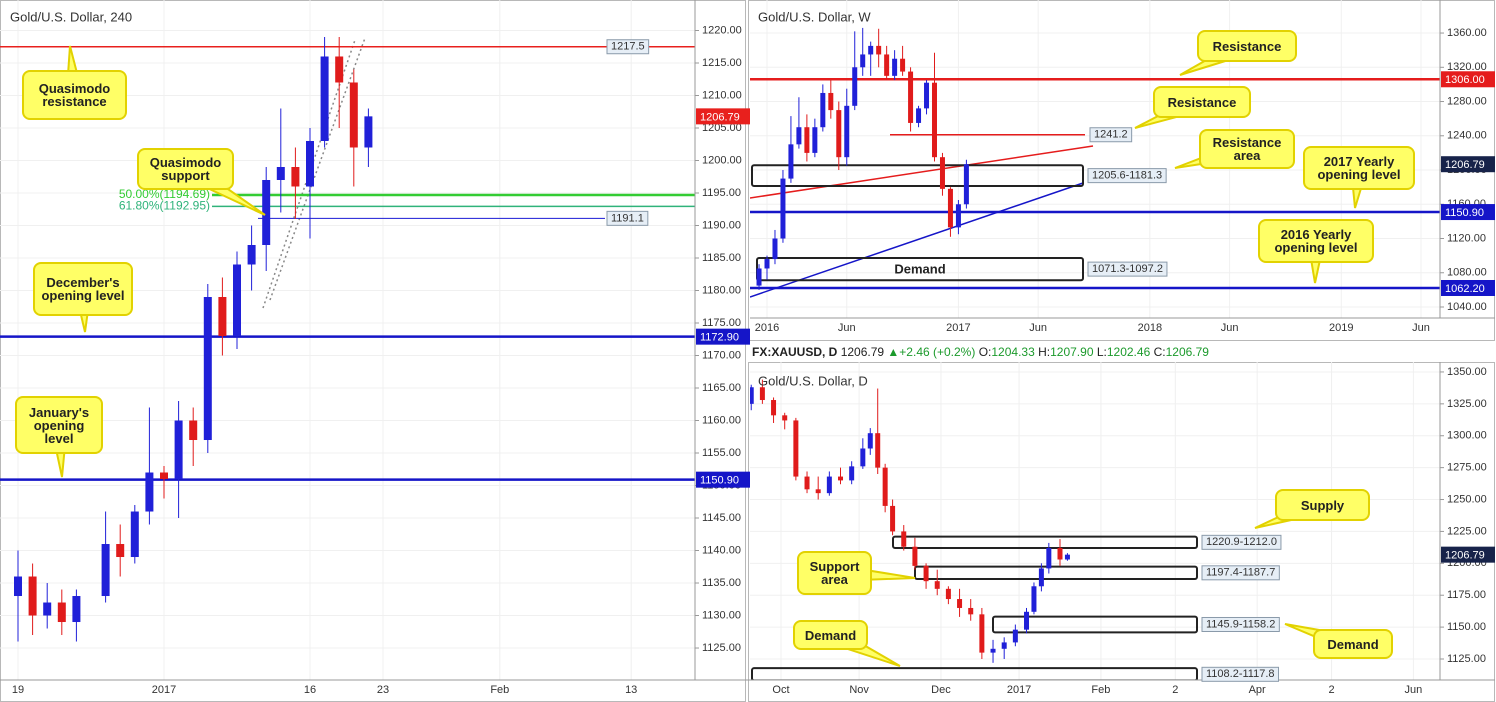 Image resolution: width=1496 pixels, height=702 pixels. I want to click on chart-title: Gold/U.S. Dollar, W, so click(814, 16).